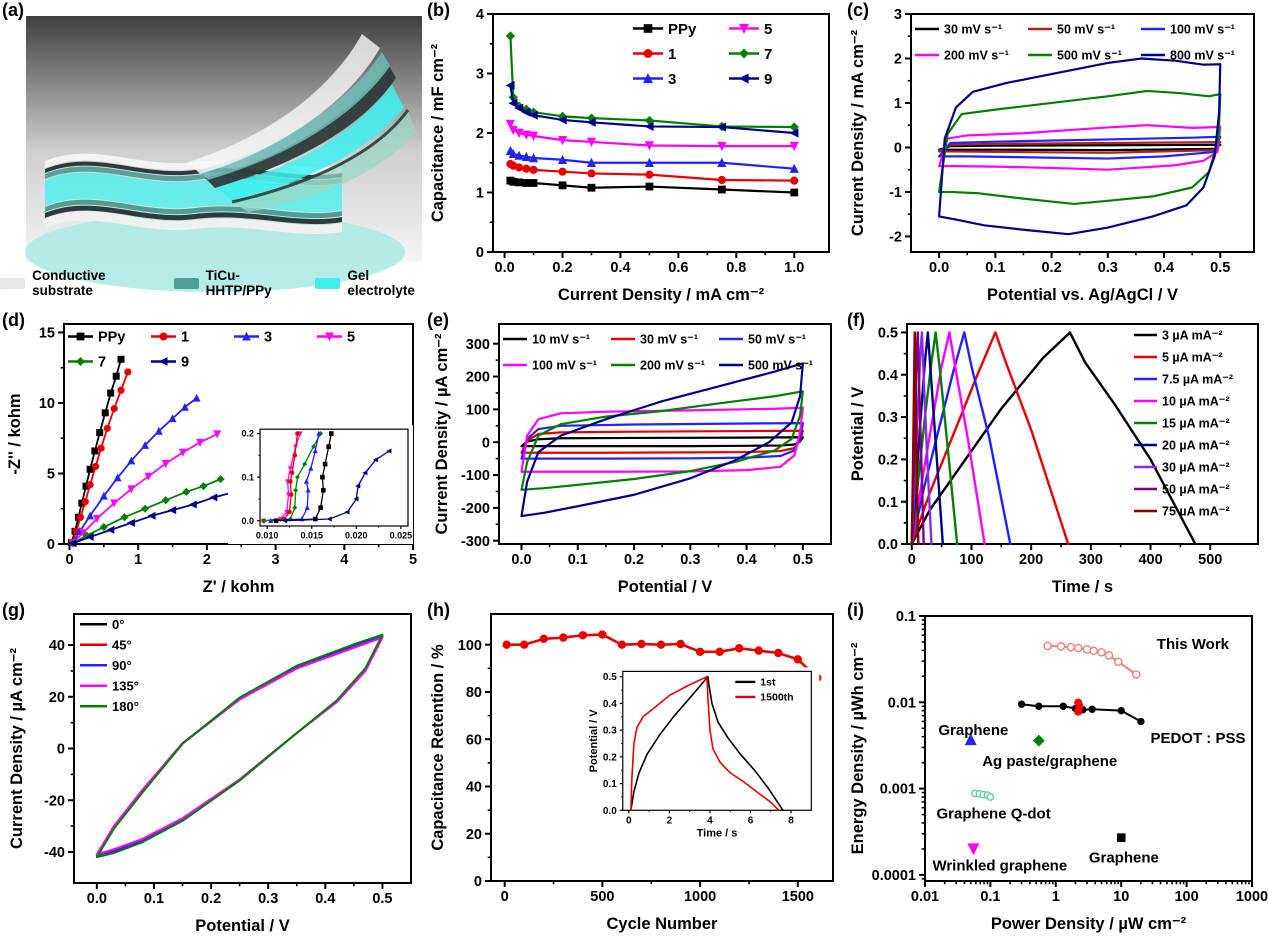 Image resolution: width=1268 pixels, height=941 pixels. I want to click on svg-text: 80, so click(474, 693).